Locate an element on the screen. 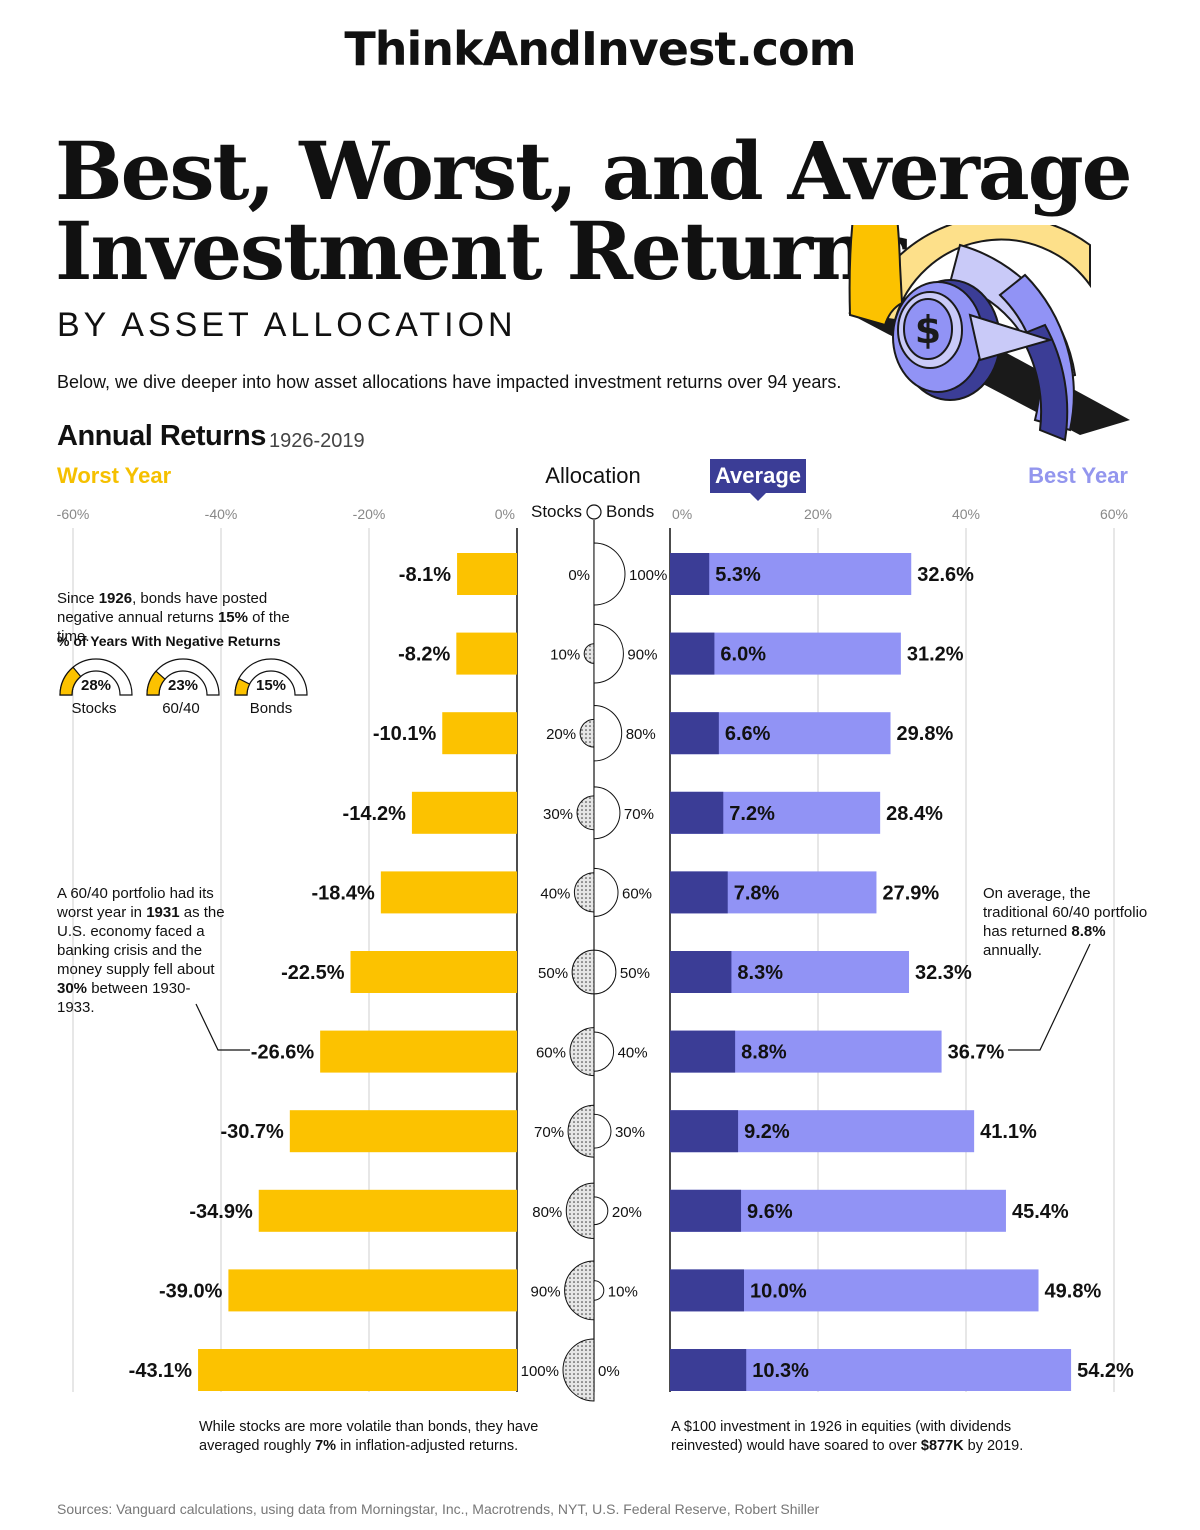 This screenshot has height=1530, width=1200. stocks-column-label: Stocks is located at coordinates (557, 511).